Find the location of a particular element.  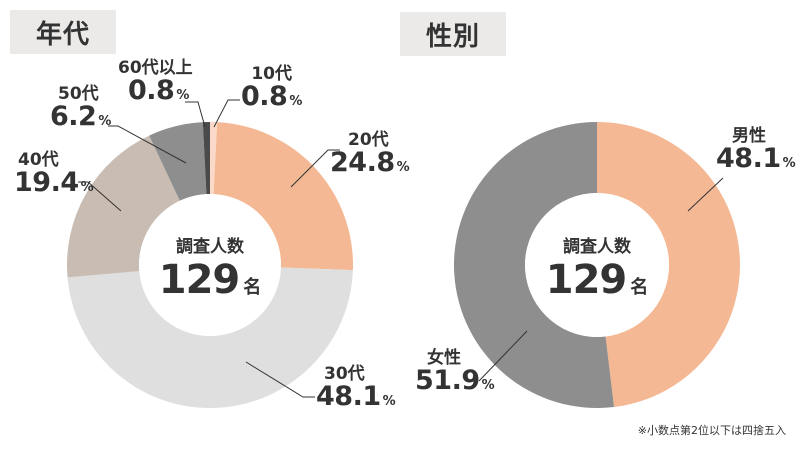

age-chart-title: 年代 is located at coordinates (63, 32).